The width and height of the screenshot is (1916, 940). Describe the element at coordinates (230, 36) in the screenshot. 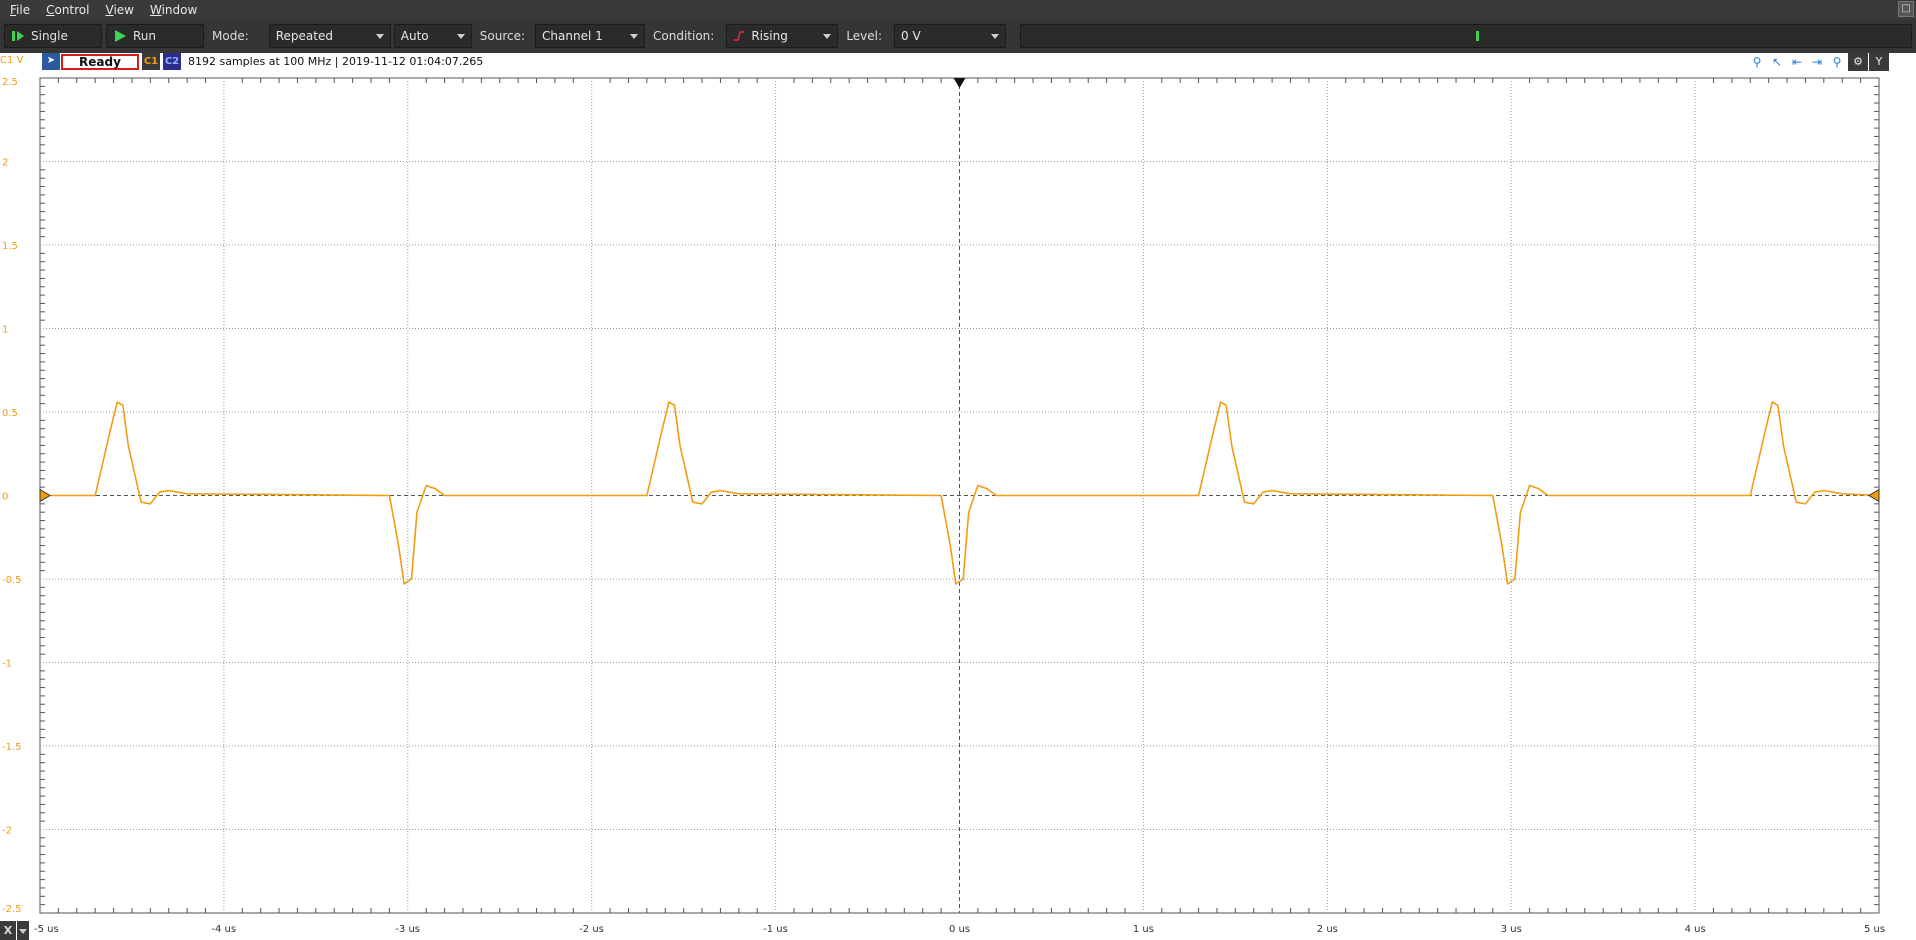

I see `mode-label: Mode:` at that location.